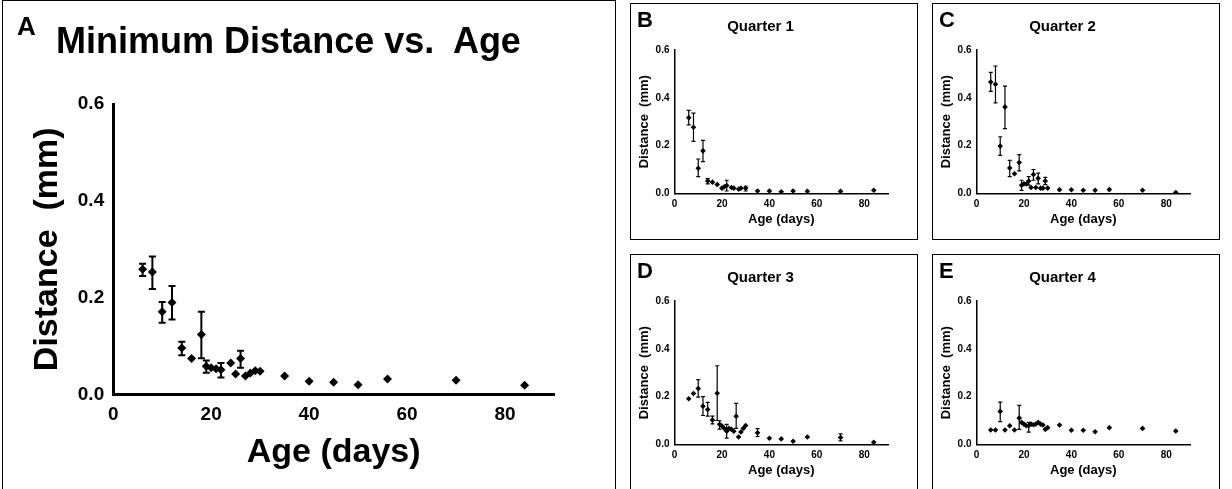  I want to click on chart-title: Quarter 1, so click(760, 26).